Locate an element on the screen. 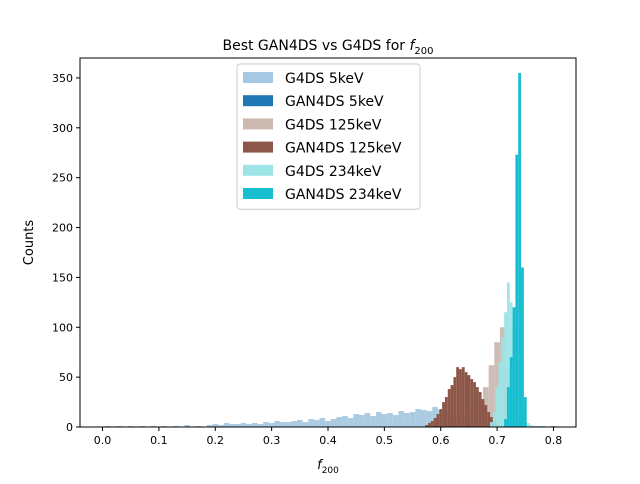 The image size is (640, 484). x-tick-label: 0.1 is located at coordinates (159, 440).